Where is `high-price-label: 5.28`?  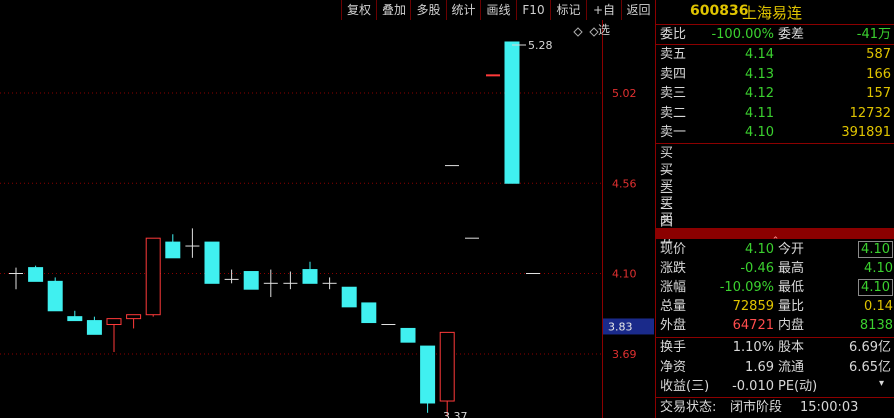 high-price-label: 5.28 is located at coordinates (540, 45).